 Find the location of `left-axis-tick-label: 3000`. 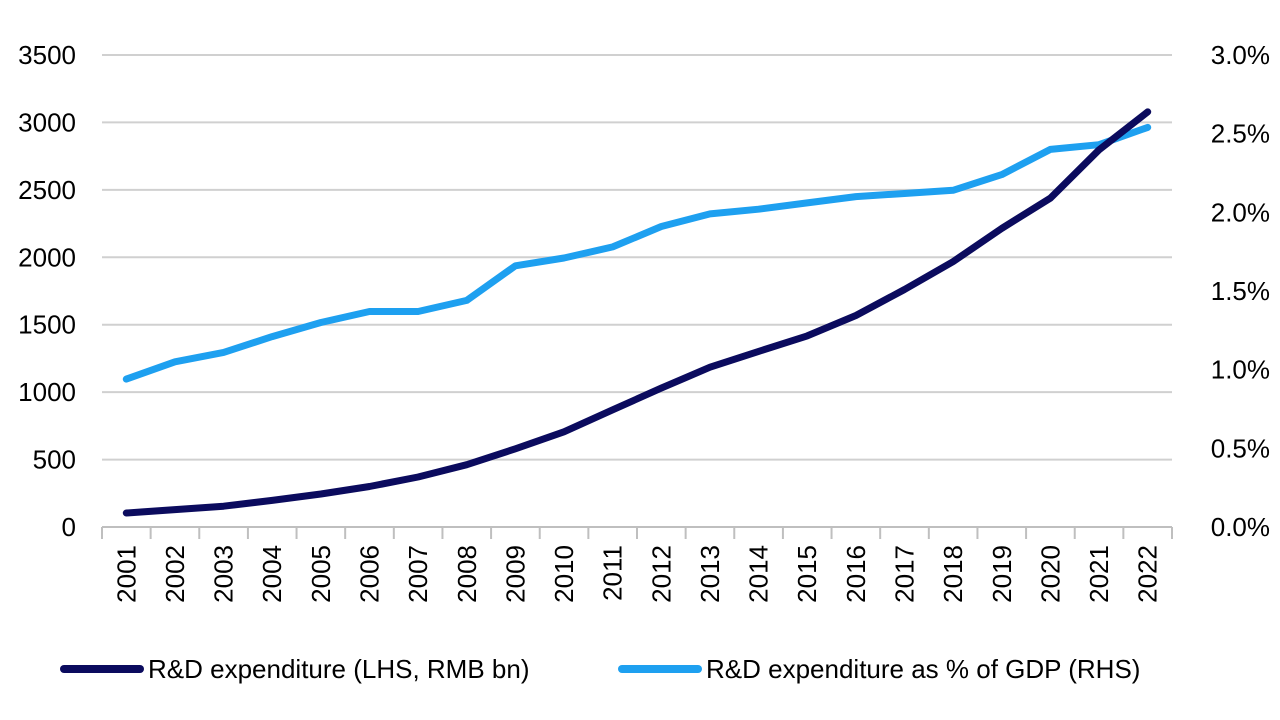

left-axis-tick-label: 3000 is located at coordinates (47, 122).